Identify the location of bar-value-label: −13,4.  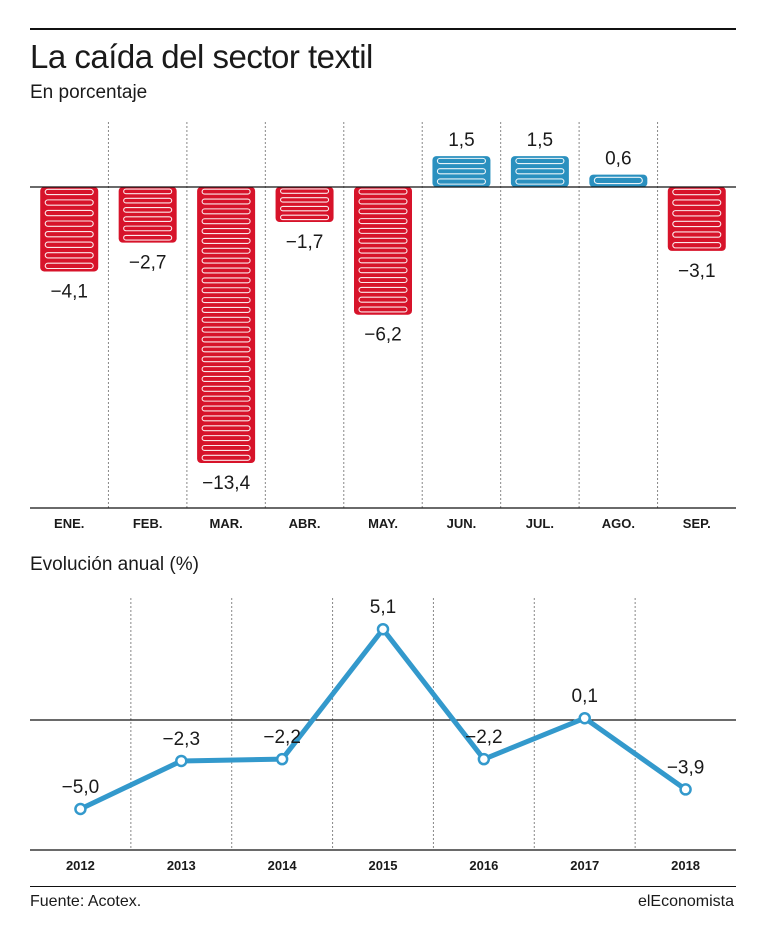
(226, 483).